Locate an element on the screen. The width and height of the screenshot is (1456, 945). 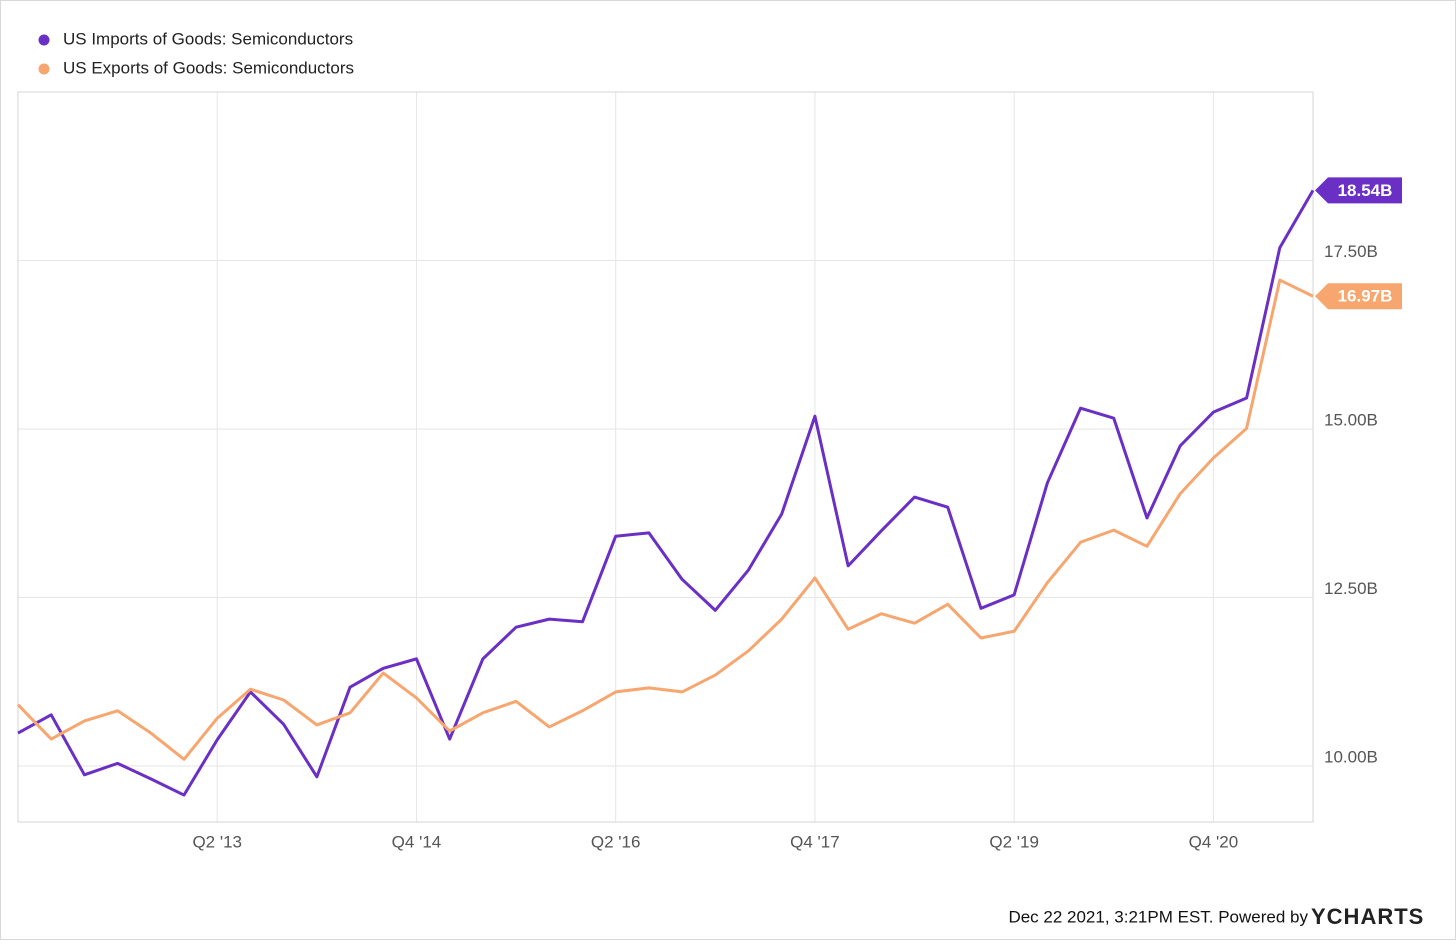
x-tick-label: Q4 '14 is located at coordinates (417, 841).